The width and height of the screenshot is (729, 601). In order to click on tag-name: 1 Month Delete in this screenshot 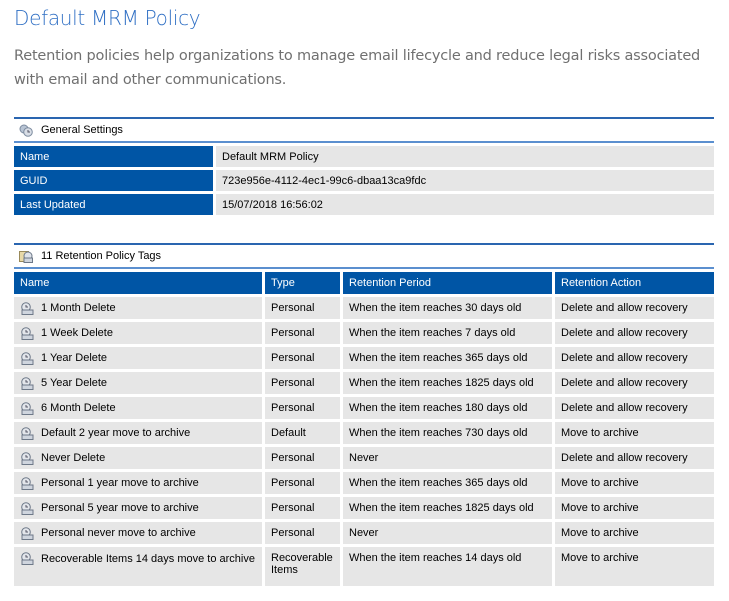, I will do `click(78, 308)`.